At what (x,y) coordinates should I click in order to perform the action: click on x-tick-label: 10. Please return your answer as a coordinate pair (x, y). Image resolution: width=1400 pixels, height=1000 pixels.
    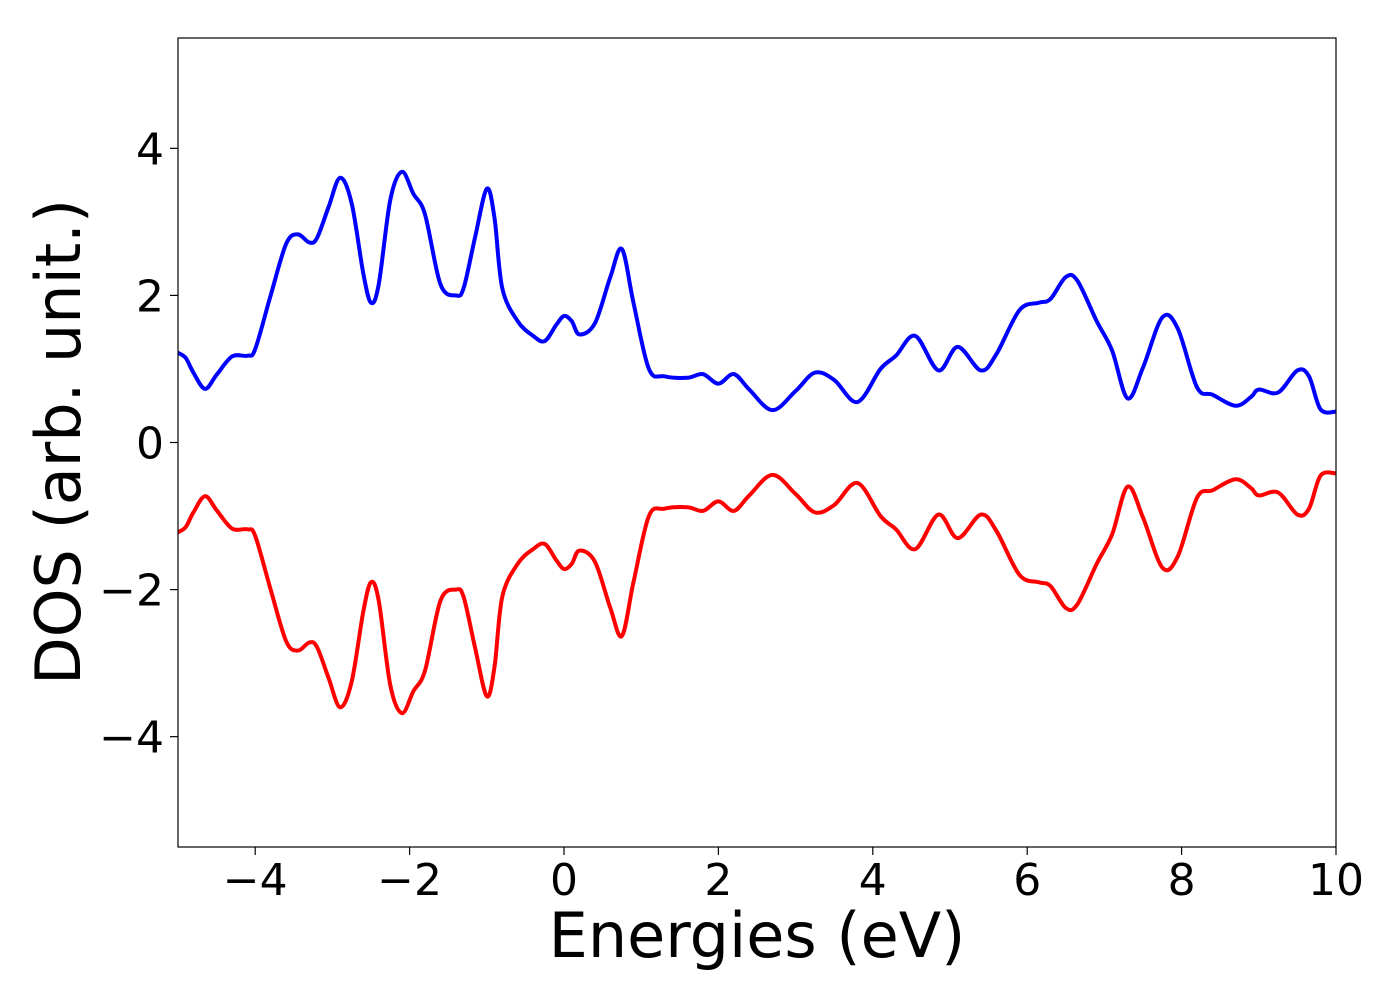
    Looking at the image, I should click on (1336, 880).